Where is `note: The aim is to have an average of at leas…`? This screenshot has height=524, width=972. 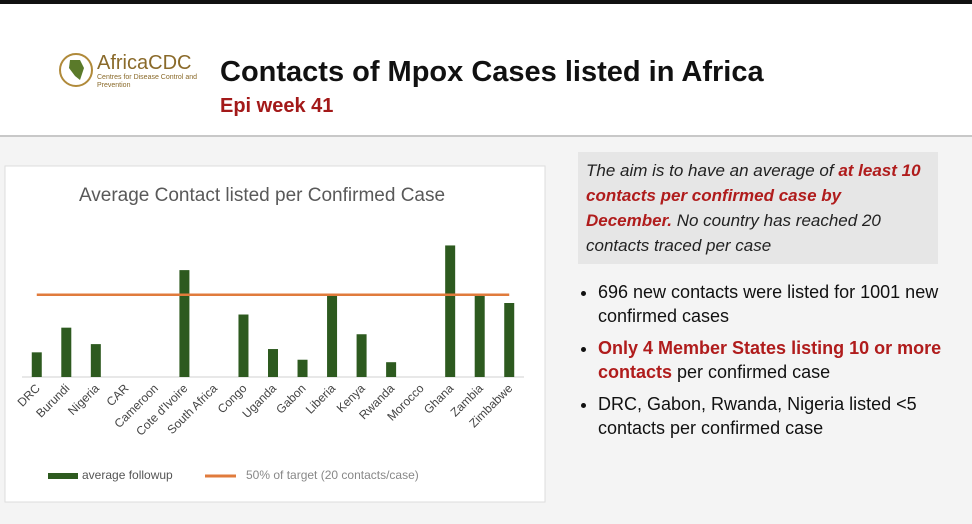
note: The aim is to have an average of at leas… is located at coordinates (758, 208).